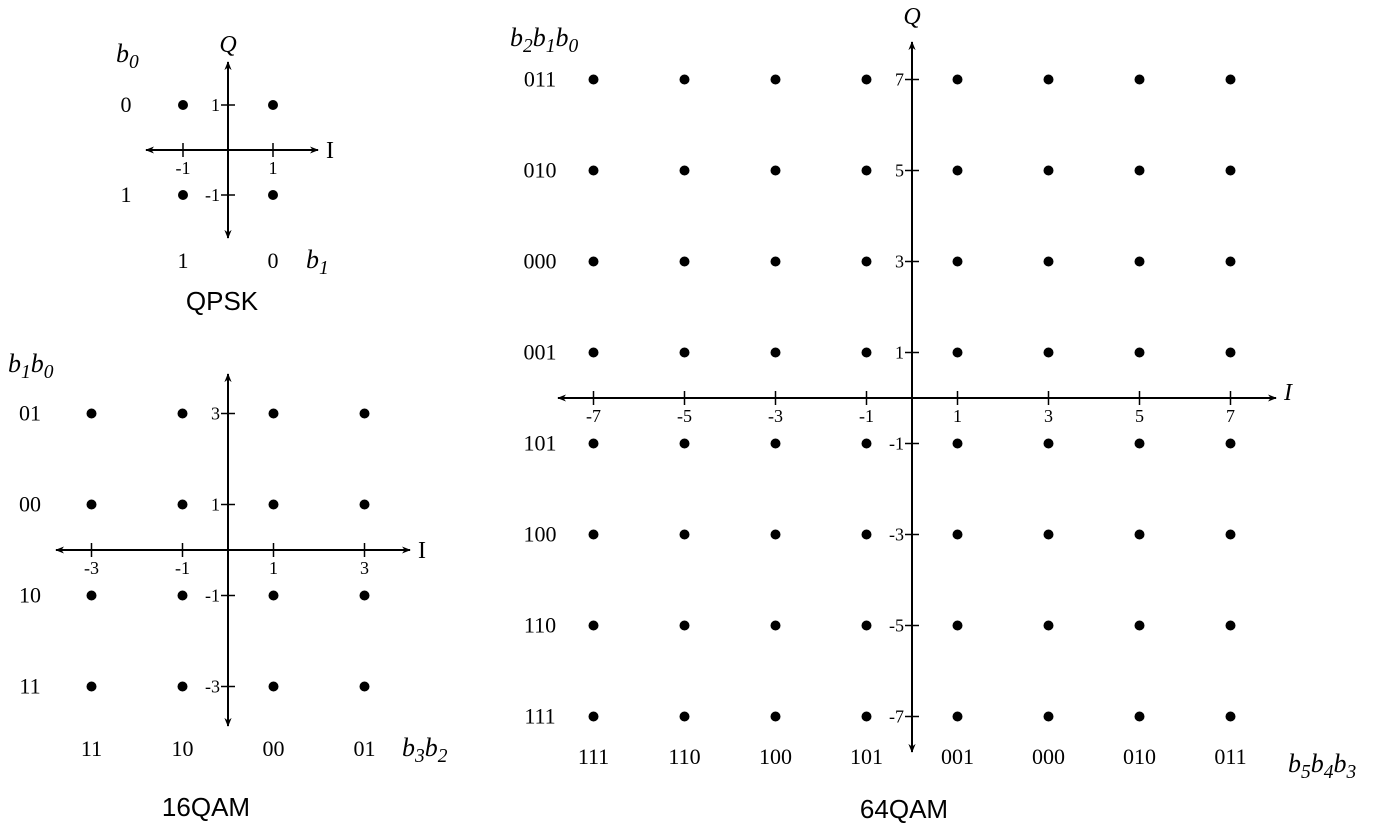  What do you see at coordinates (126, 194) in the screenshot?
I see `row-bit-code: 1` at bounding box center [126, 194].